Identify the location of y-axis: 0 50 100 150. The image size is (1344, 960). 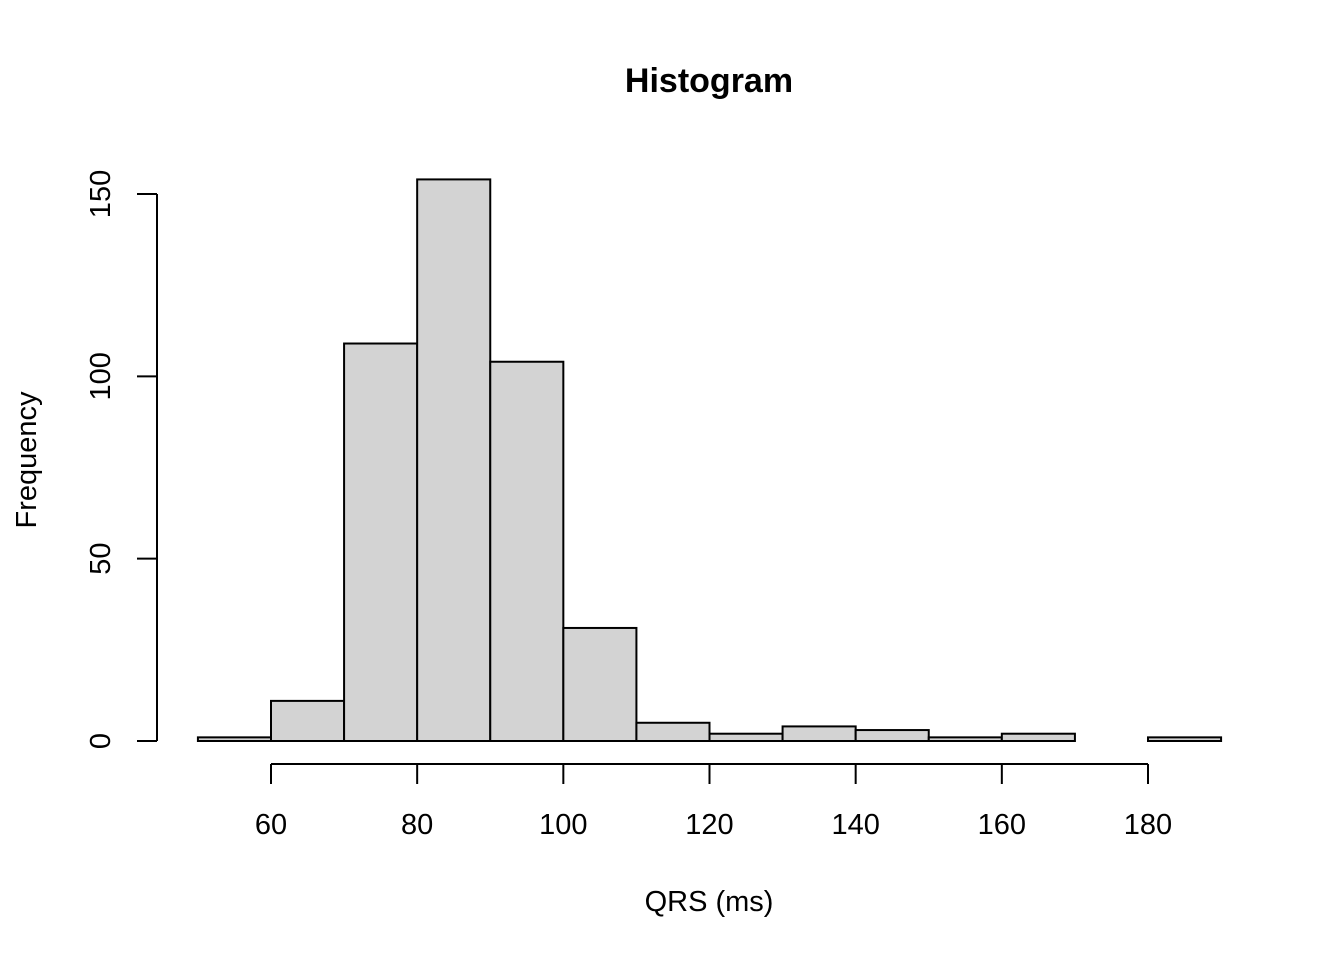
(121, 459).